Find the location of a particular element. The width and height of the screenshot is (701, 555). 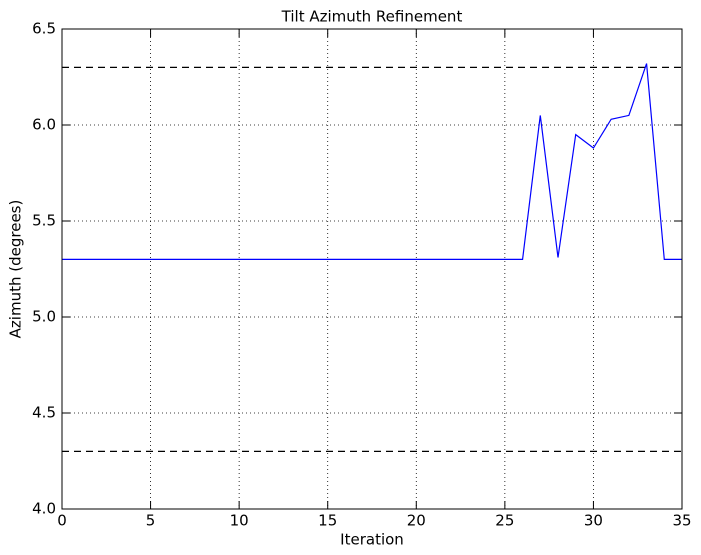

x-axis-label: Iteration is located at coordinates (372, 540).